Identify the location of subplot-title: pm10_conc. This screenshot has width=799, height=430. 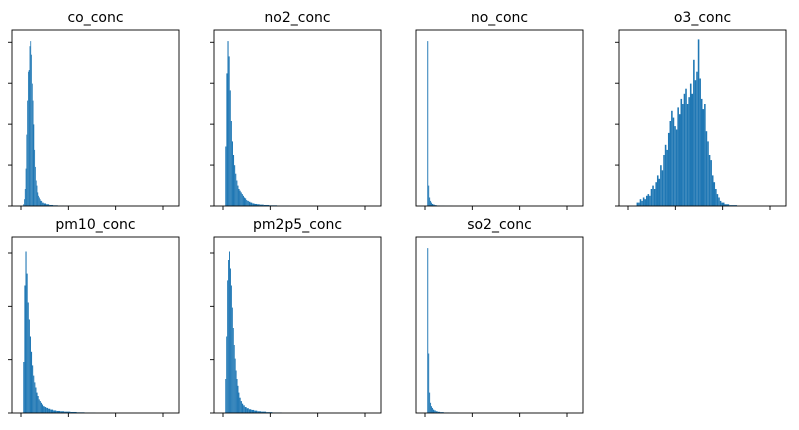
(95, 225).